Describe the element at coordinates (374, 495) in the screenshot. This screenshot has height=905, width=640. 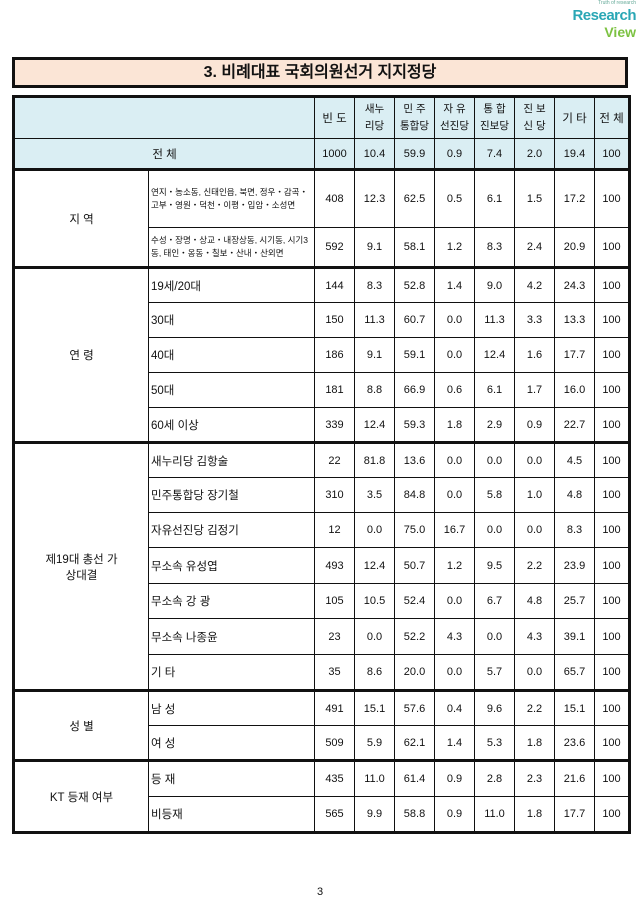
I see `cell: 3.5` at that location.